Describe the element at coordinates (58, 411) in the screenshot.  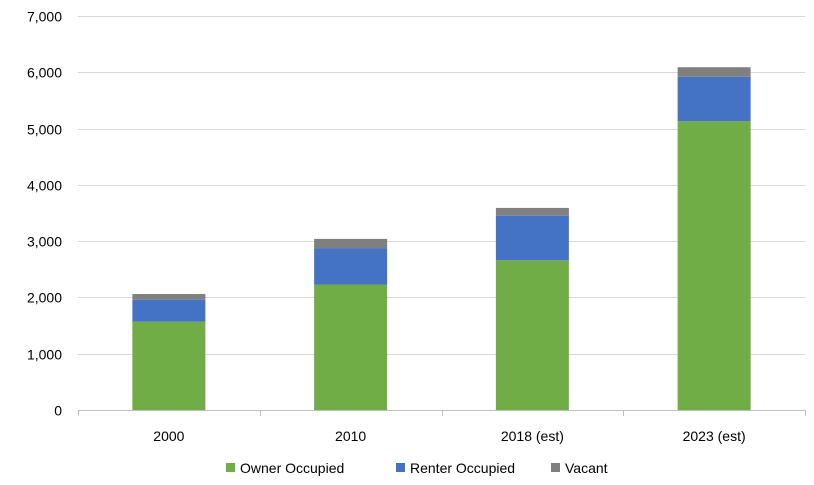
I see `y-tick-label: 0` at that location.